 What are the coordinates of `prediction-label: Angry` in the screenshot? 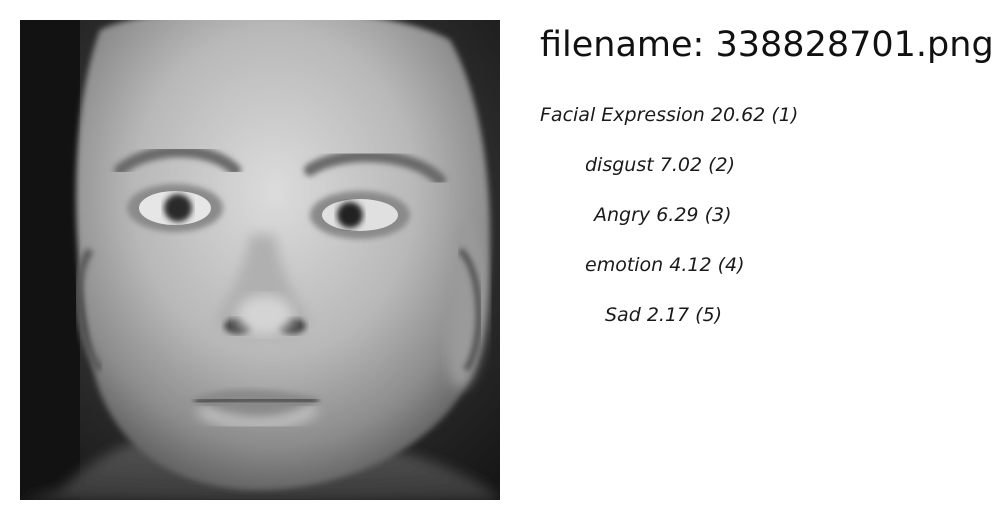 It's located at (622, 215).